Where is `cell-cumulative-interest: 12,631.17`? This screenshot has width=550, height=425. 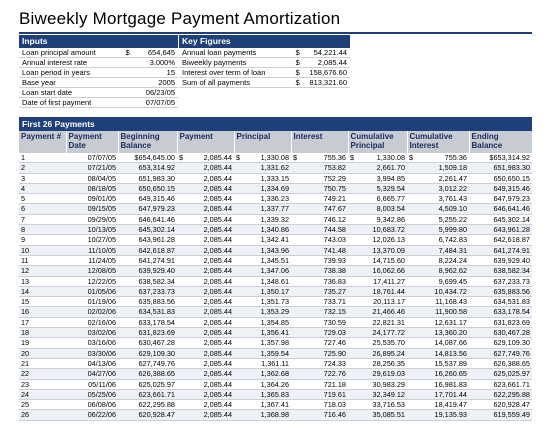 cell-cumulative-interest: 12,631.17 is located at coordinates (438, 323).